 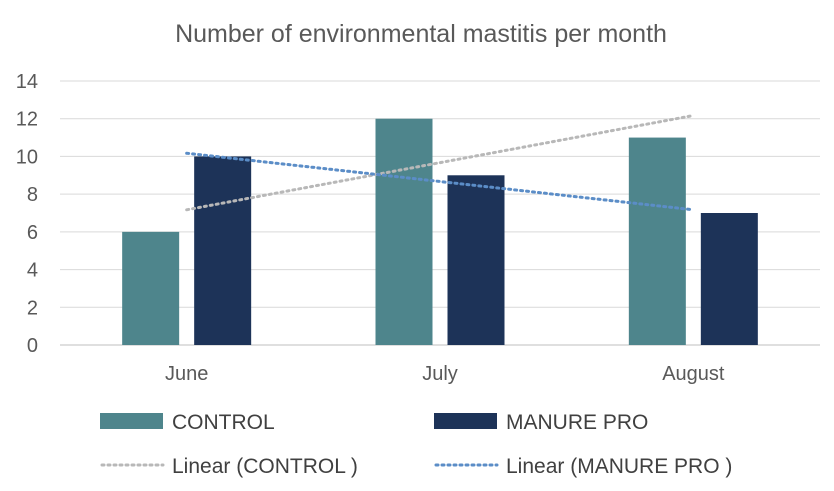 What do you see at coordinates (577, 422) in the screenshot?
I see `legend-label: MANURE PRO` at bounding box center [577, 422].